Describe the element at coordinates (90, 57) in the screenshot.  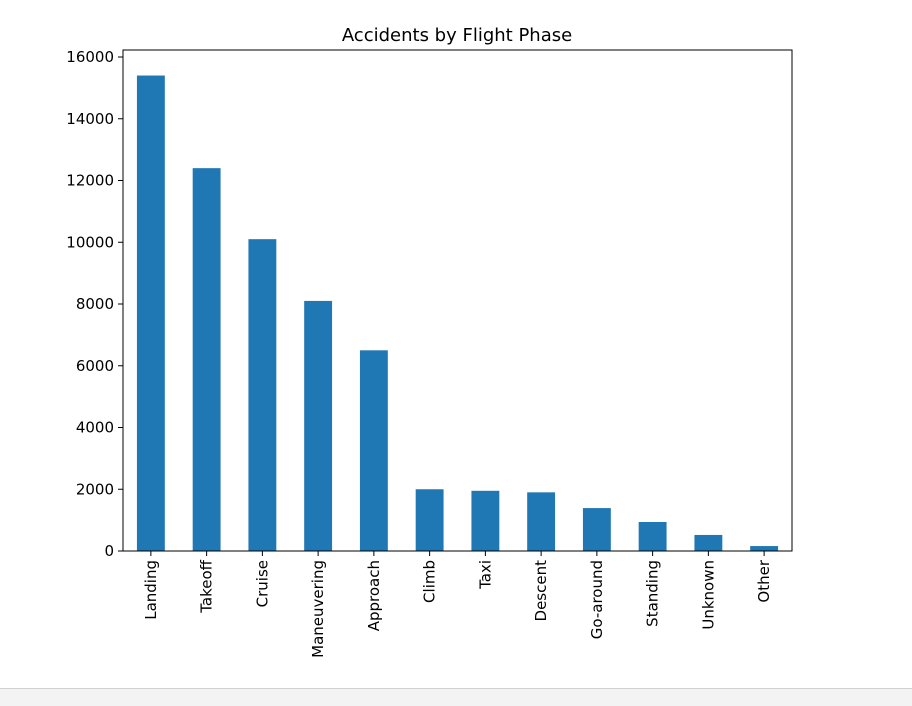
I see `y-tick-label: 16000` at that location.